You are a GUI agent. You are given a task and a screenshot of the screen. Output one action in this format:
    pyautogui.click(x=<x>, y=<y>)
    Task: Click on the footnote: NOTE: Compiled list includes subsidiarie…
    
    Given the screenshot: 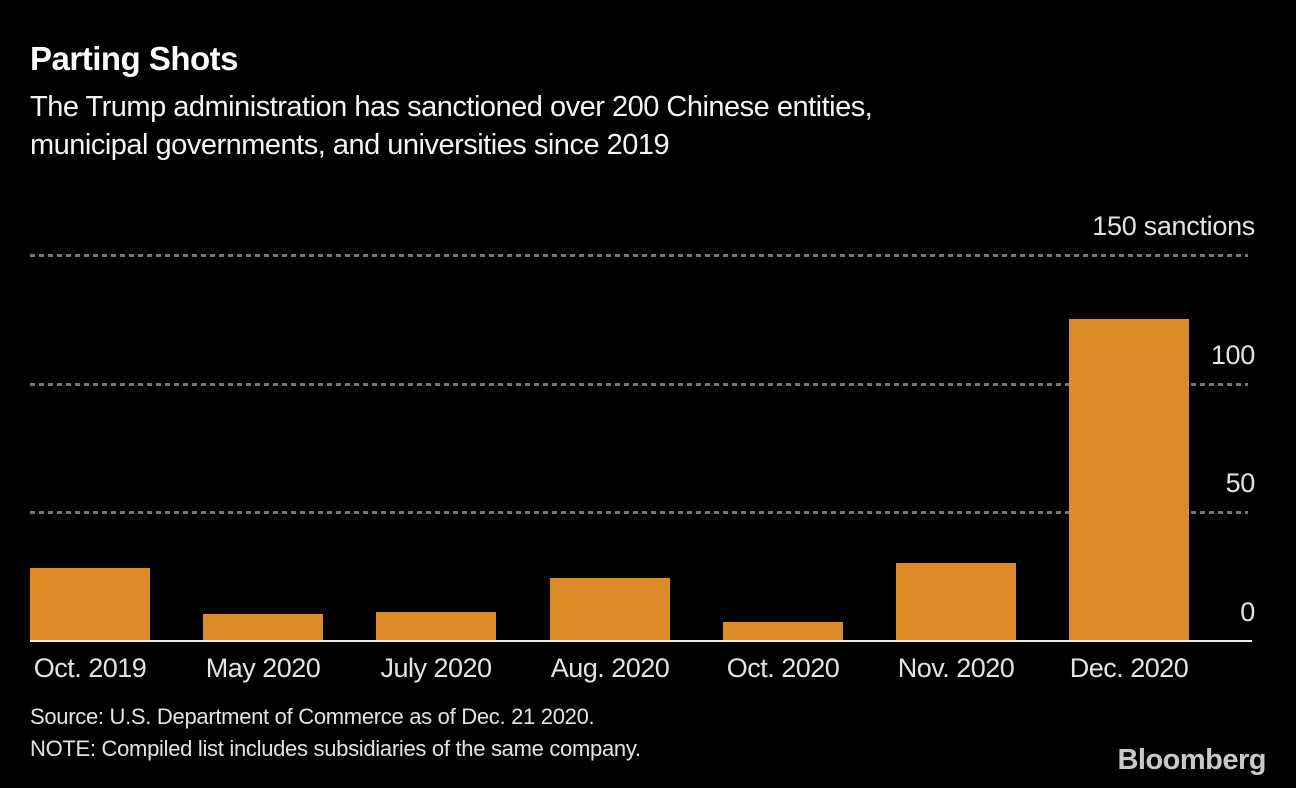 What is the action you would take?
    pyautogui.click(x=335, y=748)
    